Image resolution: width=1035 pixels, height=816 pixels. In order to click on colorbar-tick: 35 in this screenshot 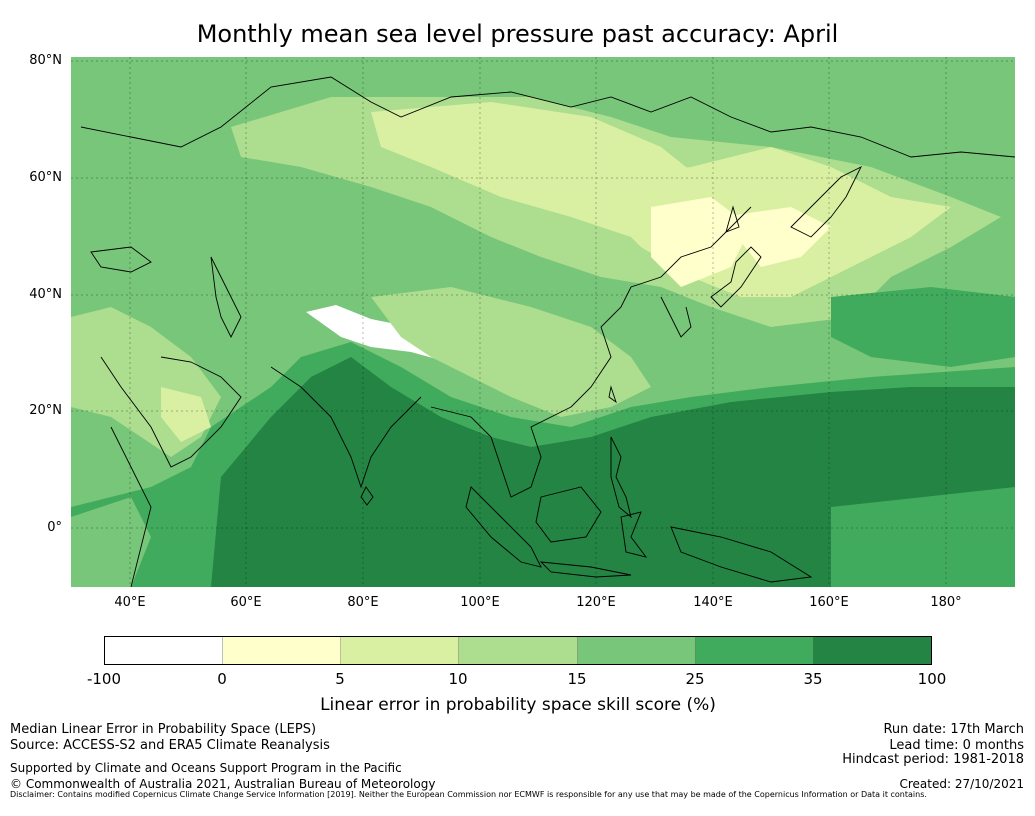, I will do `click(813, 679)`.